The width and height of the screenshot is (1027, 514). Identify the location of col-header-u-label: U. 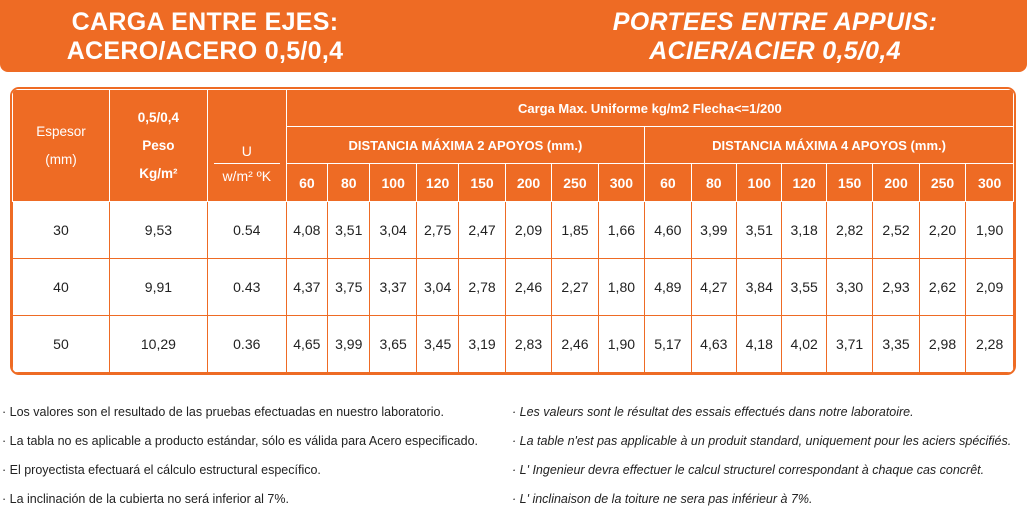
(246, 153).